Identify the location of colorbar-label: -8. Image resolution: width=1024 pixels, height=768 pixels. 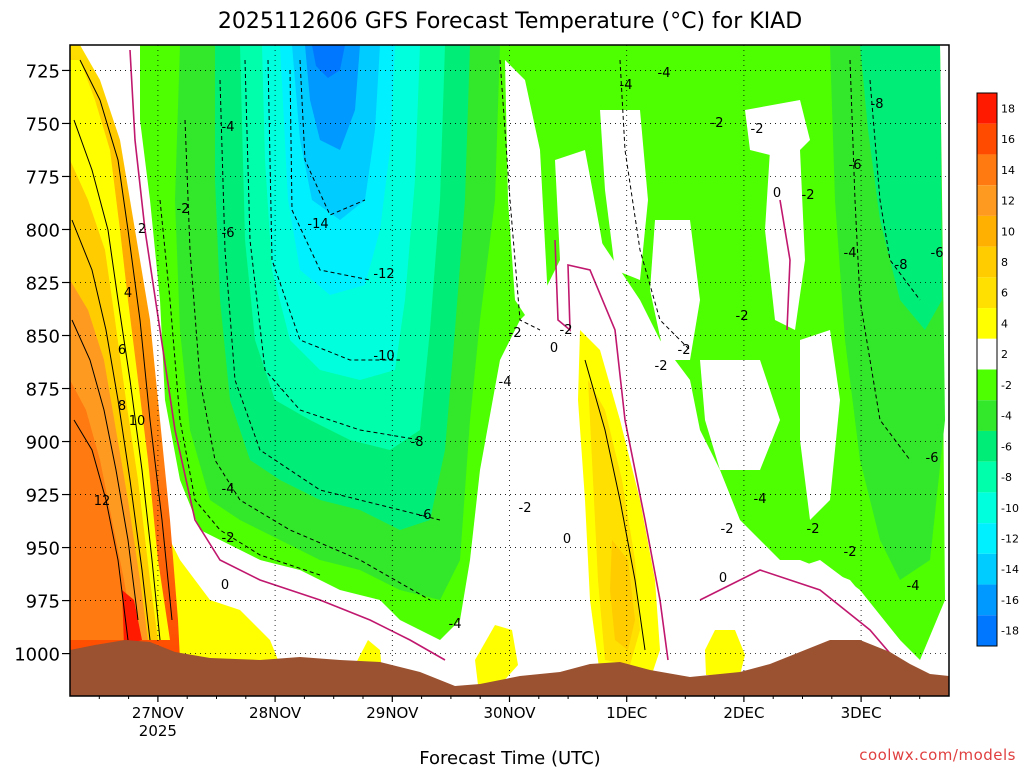
(1006, 477).